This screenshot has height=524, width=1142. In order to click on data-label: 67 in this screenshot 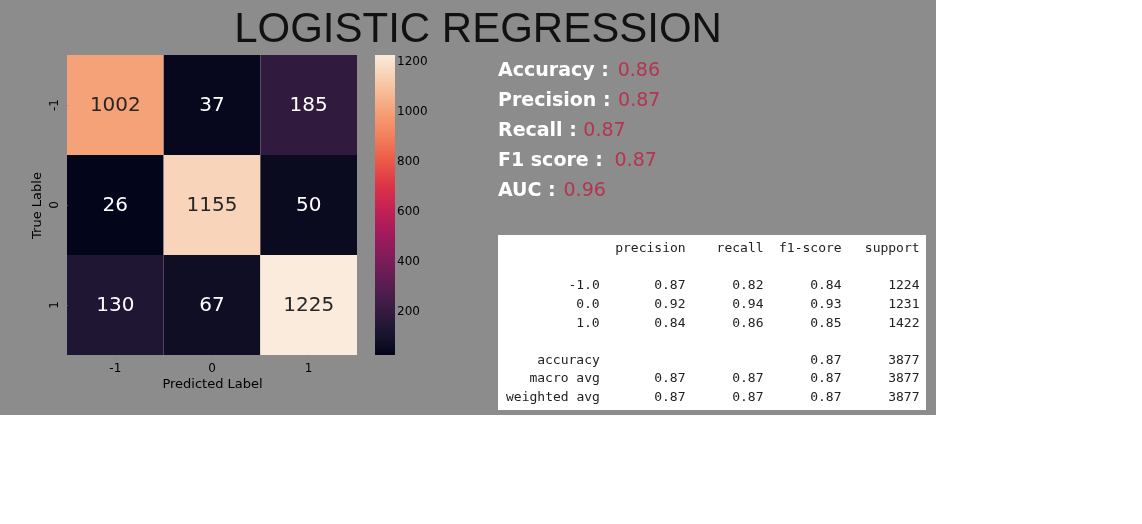, I will do `click(212, 304)`.